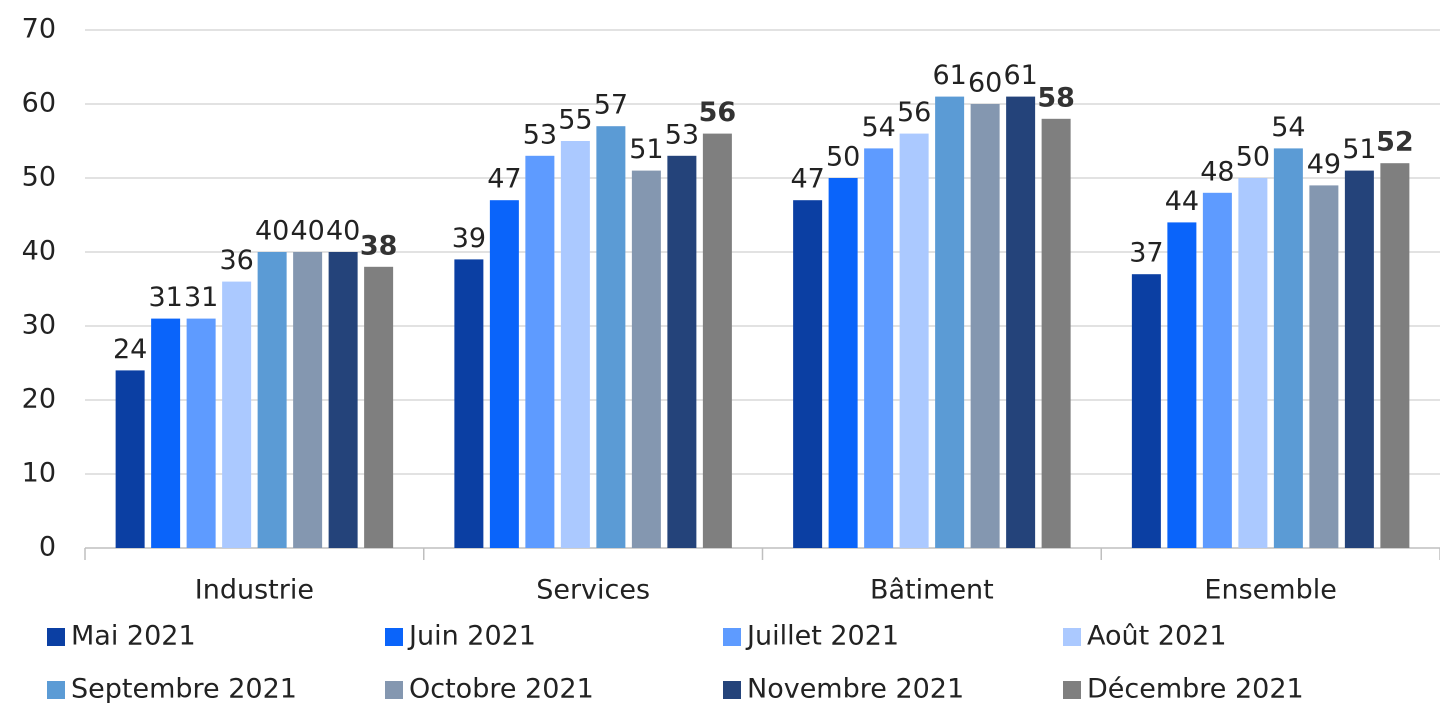 This screenshot has height=708, width=1440. Describe the element at coordinates (1157, 636) in the screenshot. I see `legend-label: Août 2021` at that location.